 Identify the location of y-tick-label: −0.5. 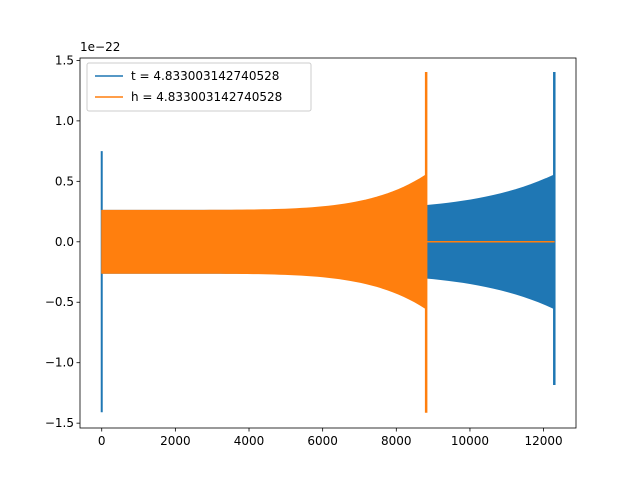
(59, 302).